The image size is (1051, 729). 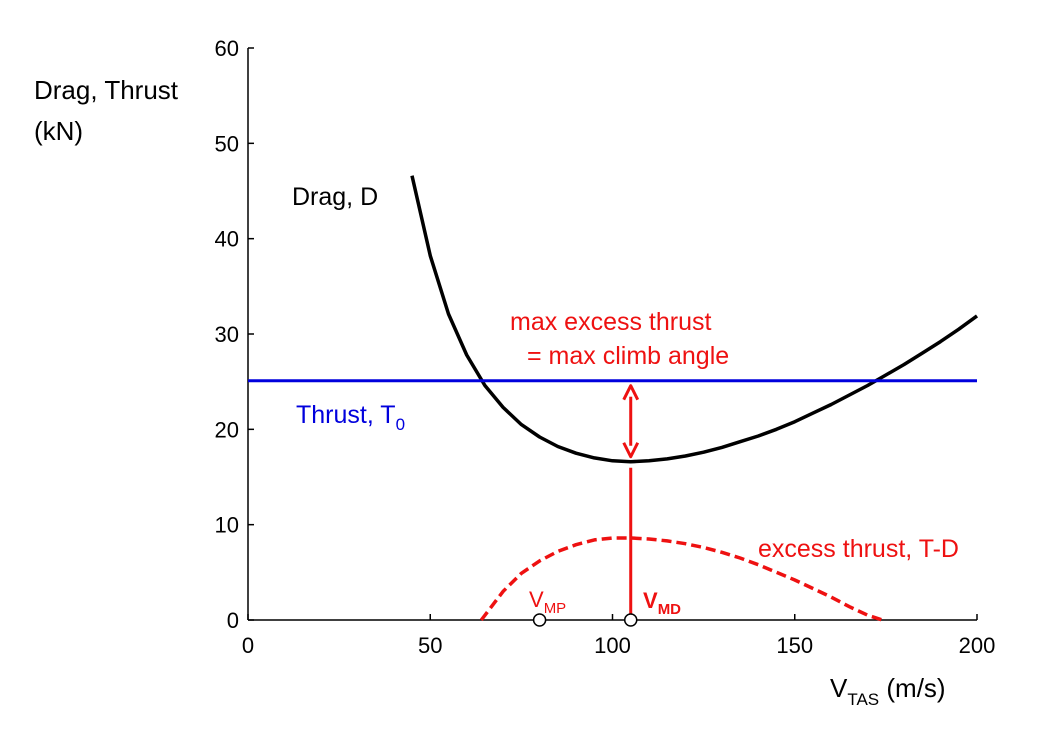 What do you see at coordinates (681, 579) in the screenshot?
I see `excess-thrust-series-line` at bounding box center [681, 579].